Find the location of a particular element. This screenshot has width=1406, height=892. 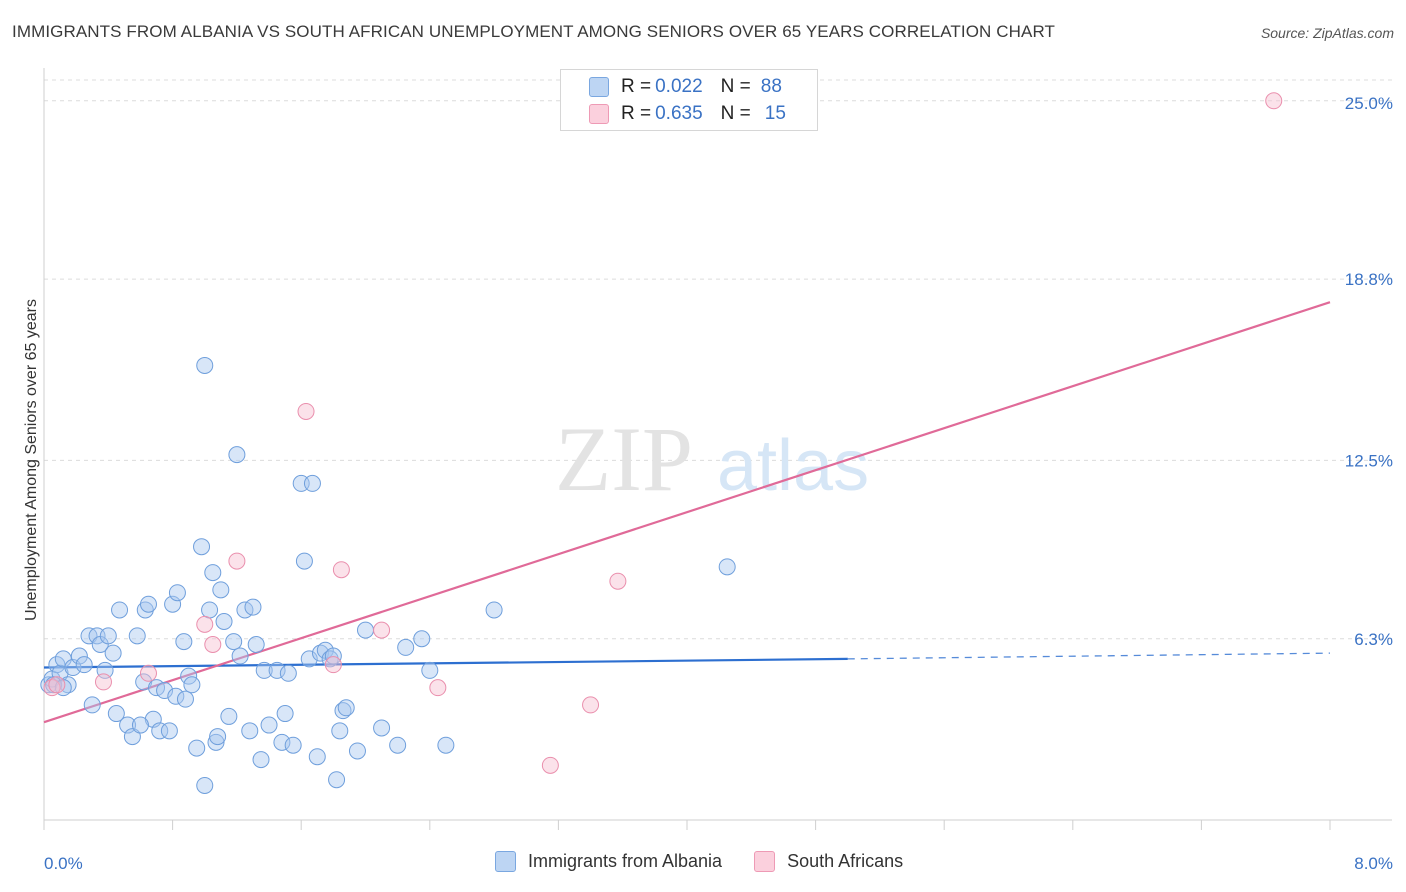

x-tick-labels: 0.0% 8.0% is located at coordinates (718, 863).